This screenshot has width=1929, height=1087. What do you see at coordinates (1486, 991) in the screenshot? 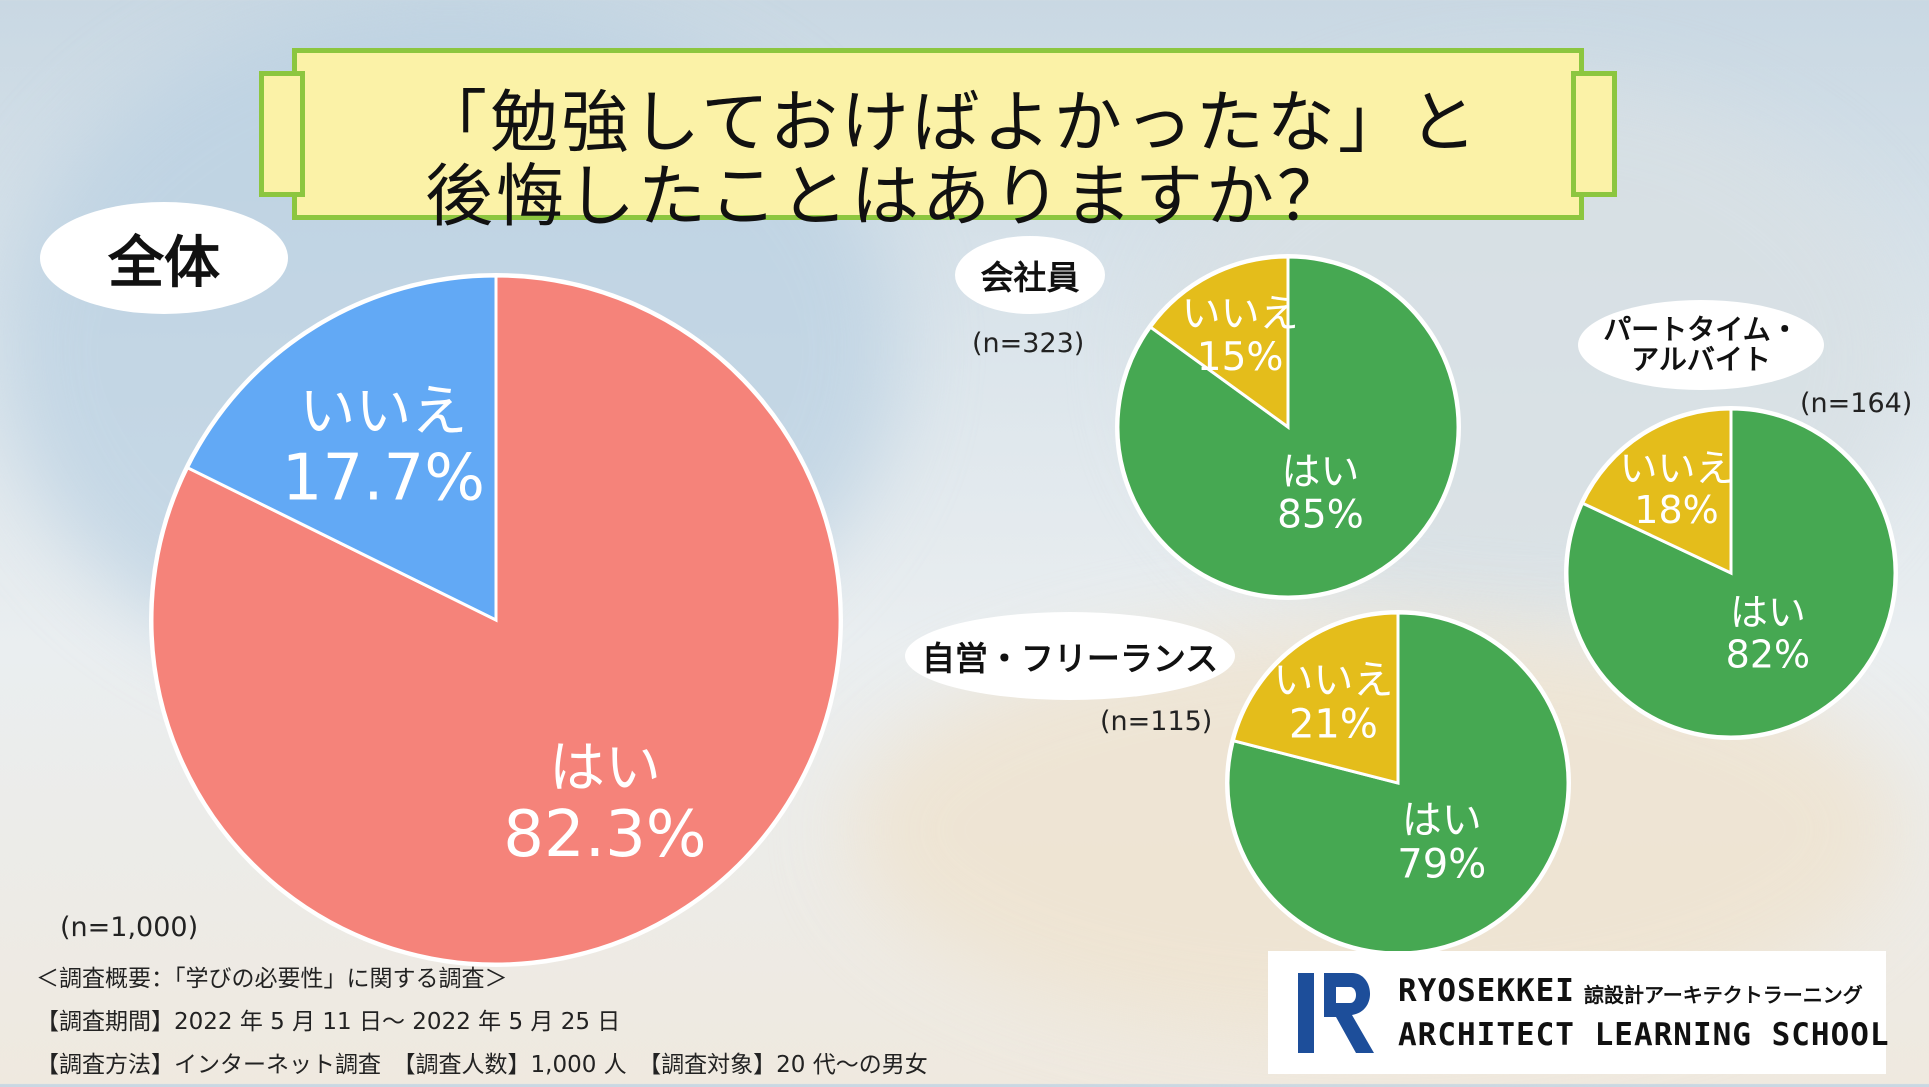
I see `logo-text-line1: RYOSEKKEI` at bounding box center [1486, 991].